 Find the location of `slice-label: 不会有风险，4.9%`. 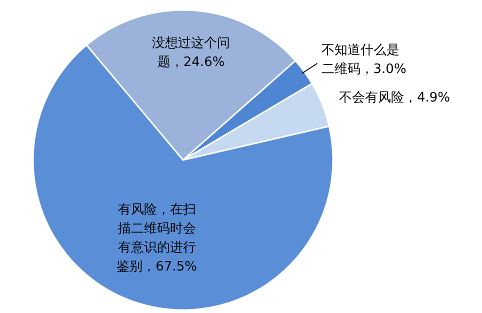

slice-label: 不会有风险，4.9% is located at coordinates (394, 98).